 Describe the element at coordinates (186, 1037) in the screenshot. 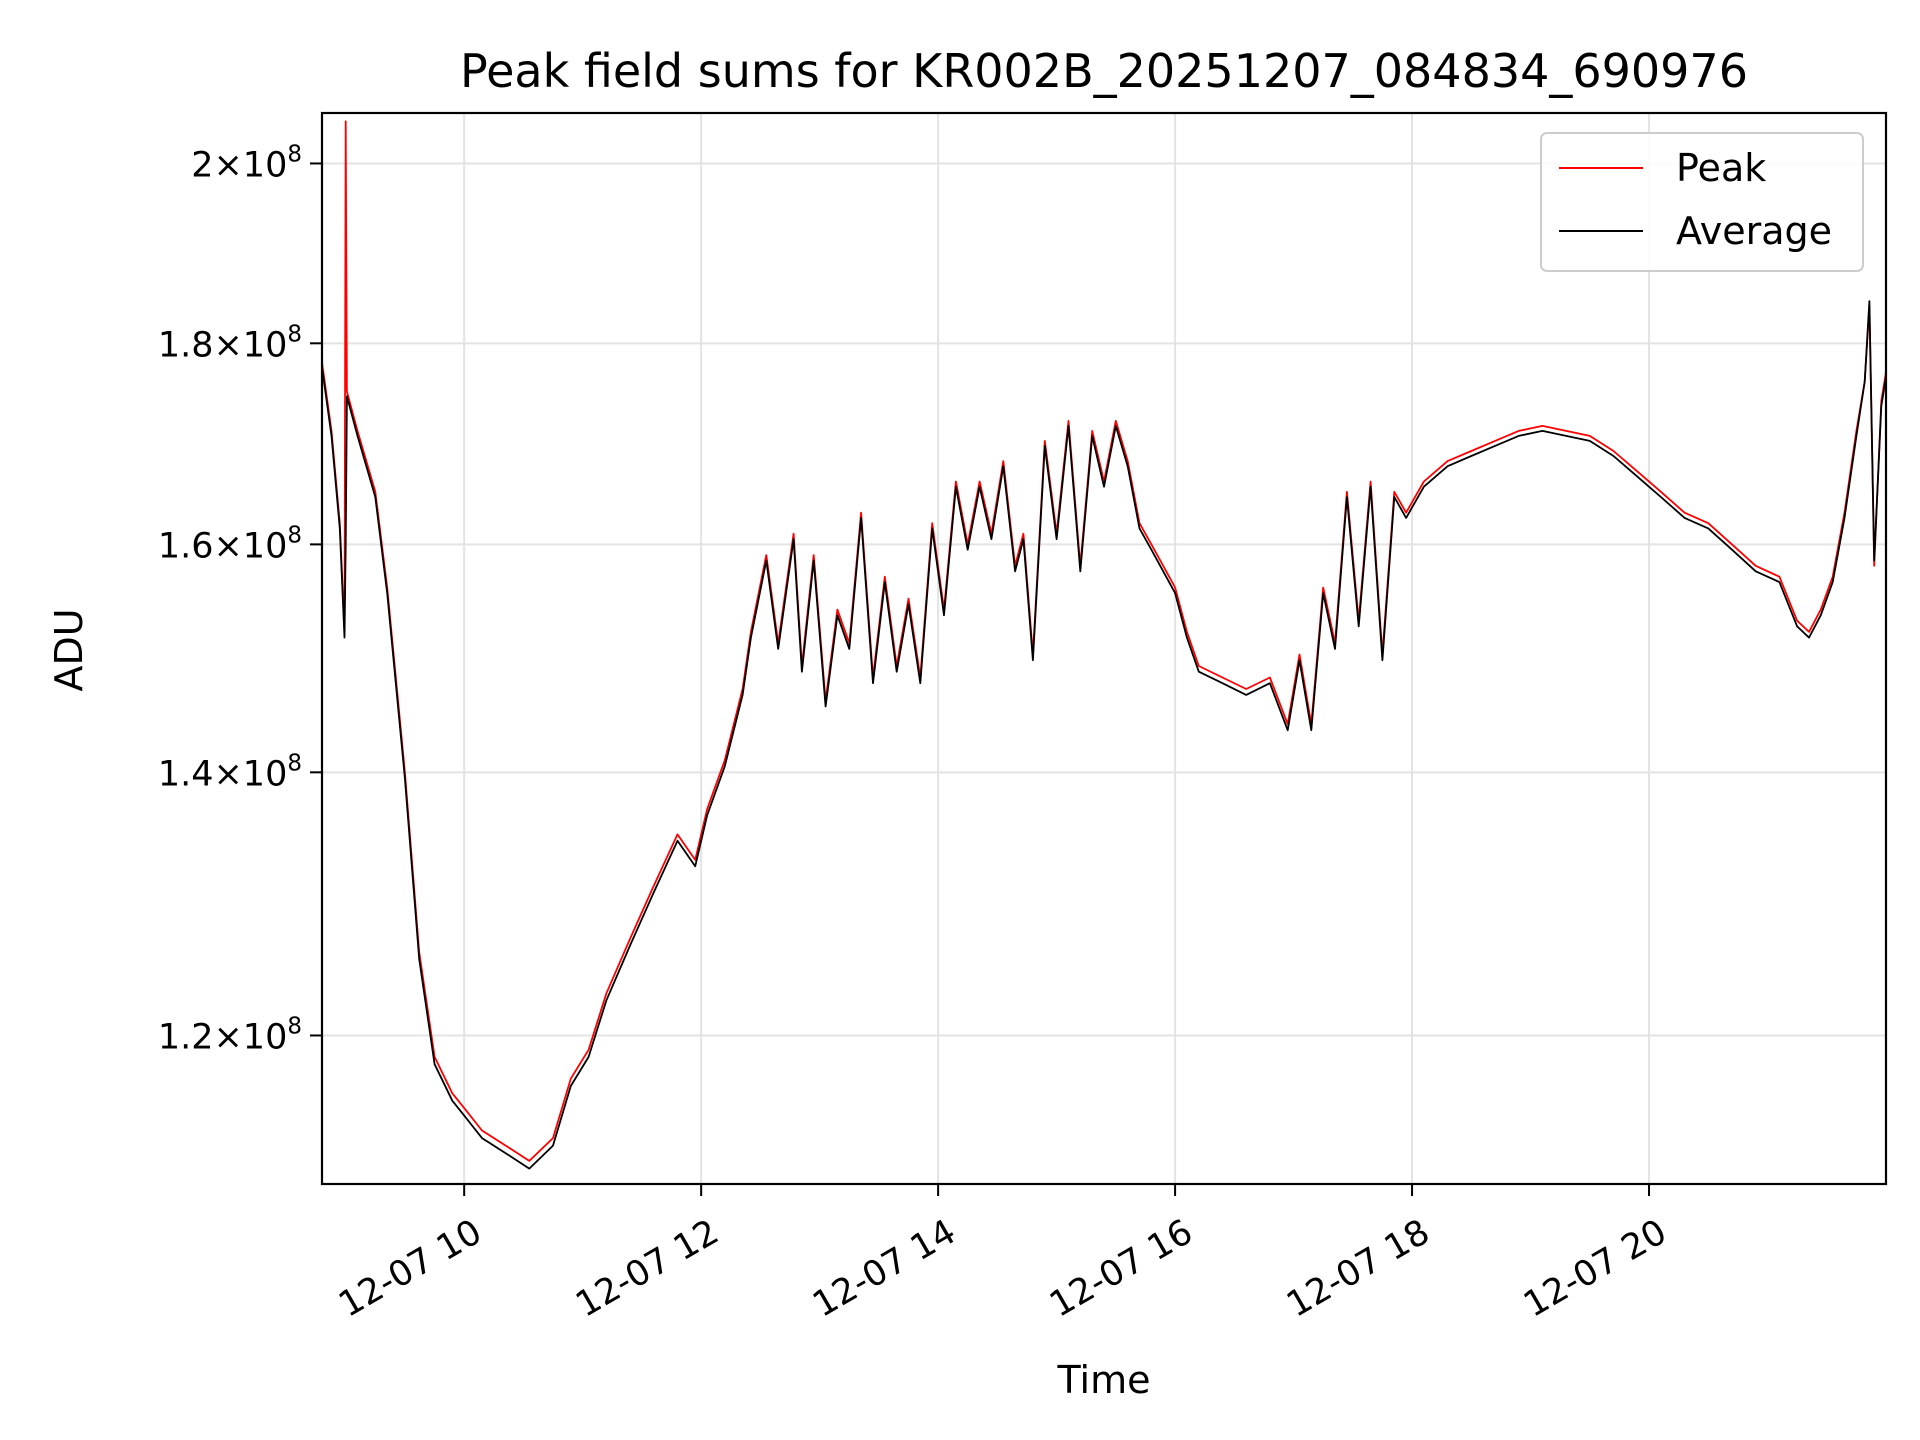

I see `y-tick-mantissa: 1.2` at that location.